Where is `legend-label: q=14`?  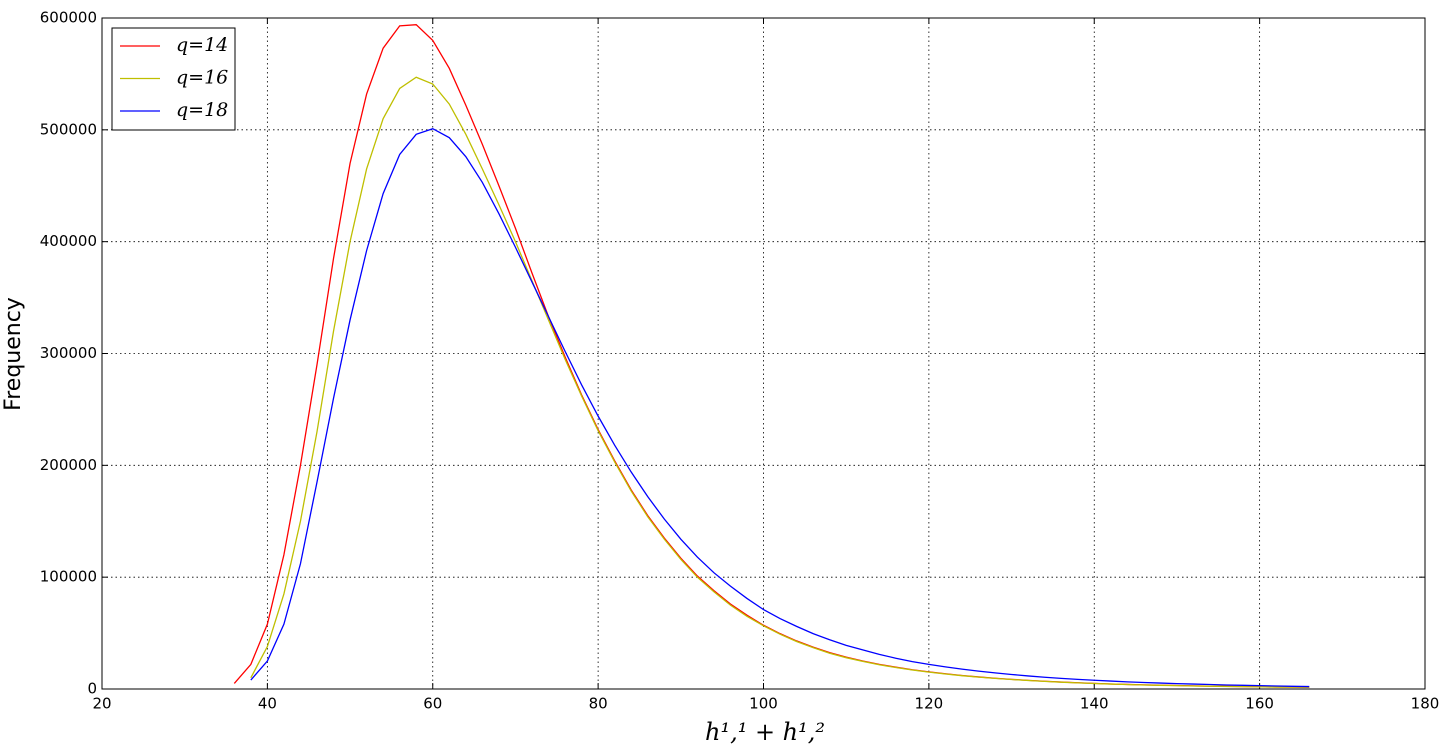 legend-label: q=14 is located at coordinates (202, 45).